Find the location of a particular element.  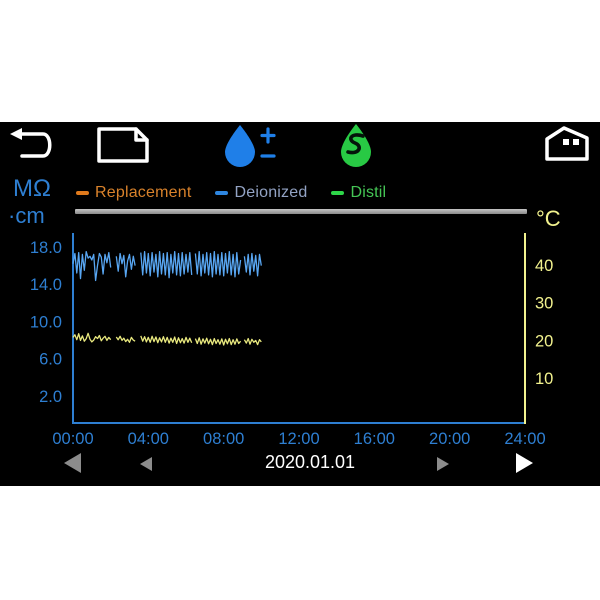

right-tick-label: 40 is located at coordinates (544, 266).